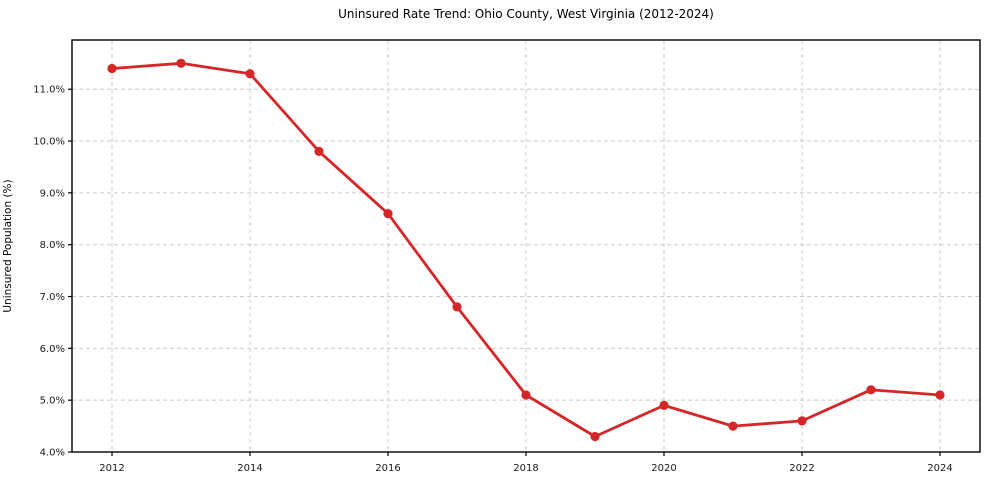 The image size is (989, 490). I want to click on x-tick-label: 2012, so click(111, 468).